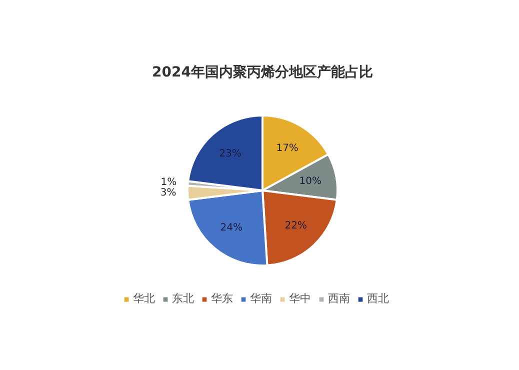  Describe the element at coordinates (261, 298) in the screenshot. I see `legend-label: 华南` at that location.